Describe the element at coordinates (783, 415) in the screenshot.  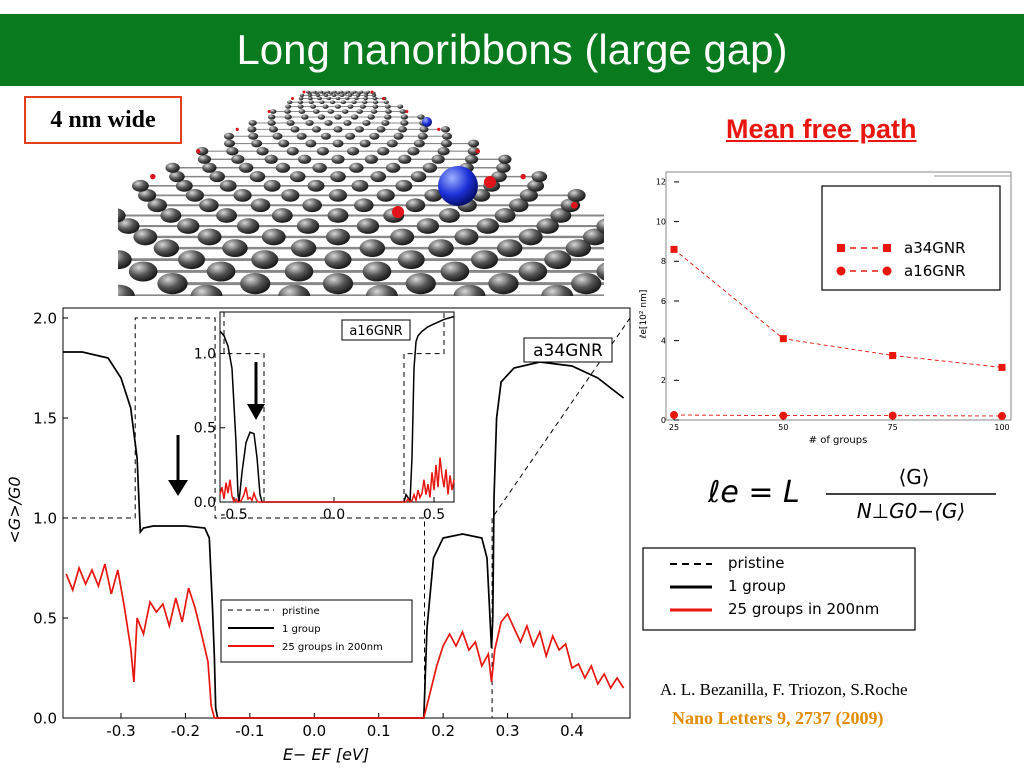
I see `point-marker` at that location.